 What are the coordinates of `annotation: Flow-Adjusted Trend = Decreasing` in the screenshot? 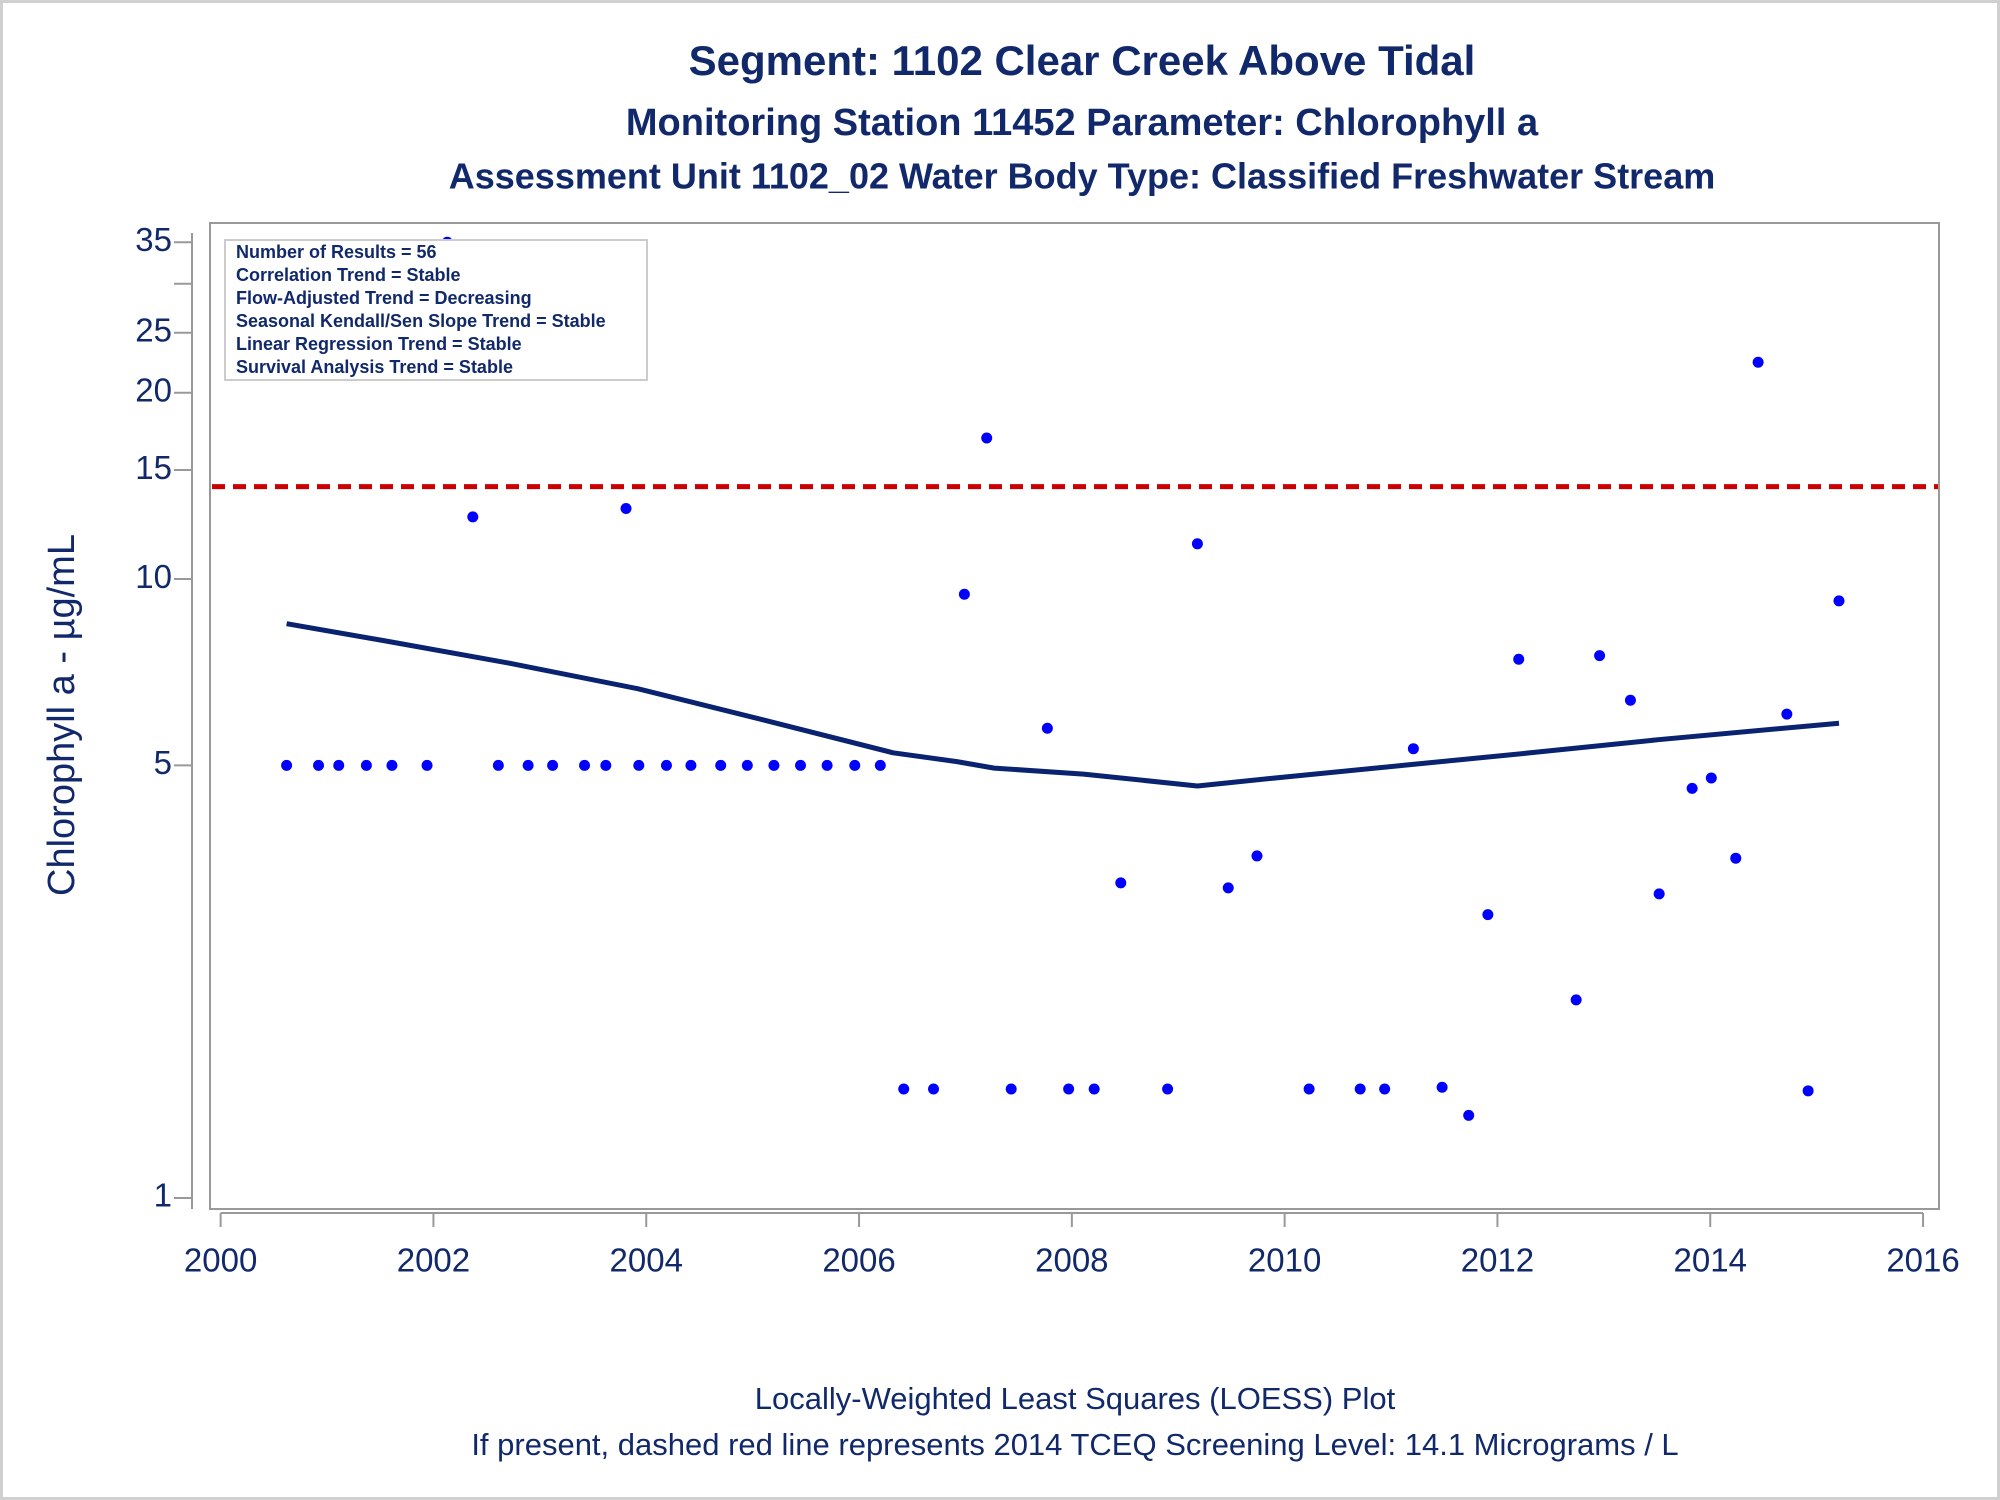 It's located at (384, 298).